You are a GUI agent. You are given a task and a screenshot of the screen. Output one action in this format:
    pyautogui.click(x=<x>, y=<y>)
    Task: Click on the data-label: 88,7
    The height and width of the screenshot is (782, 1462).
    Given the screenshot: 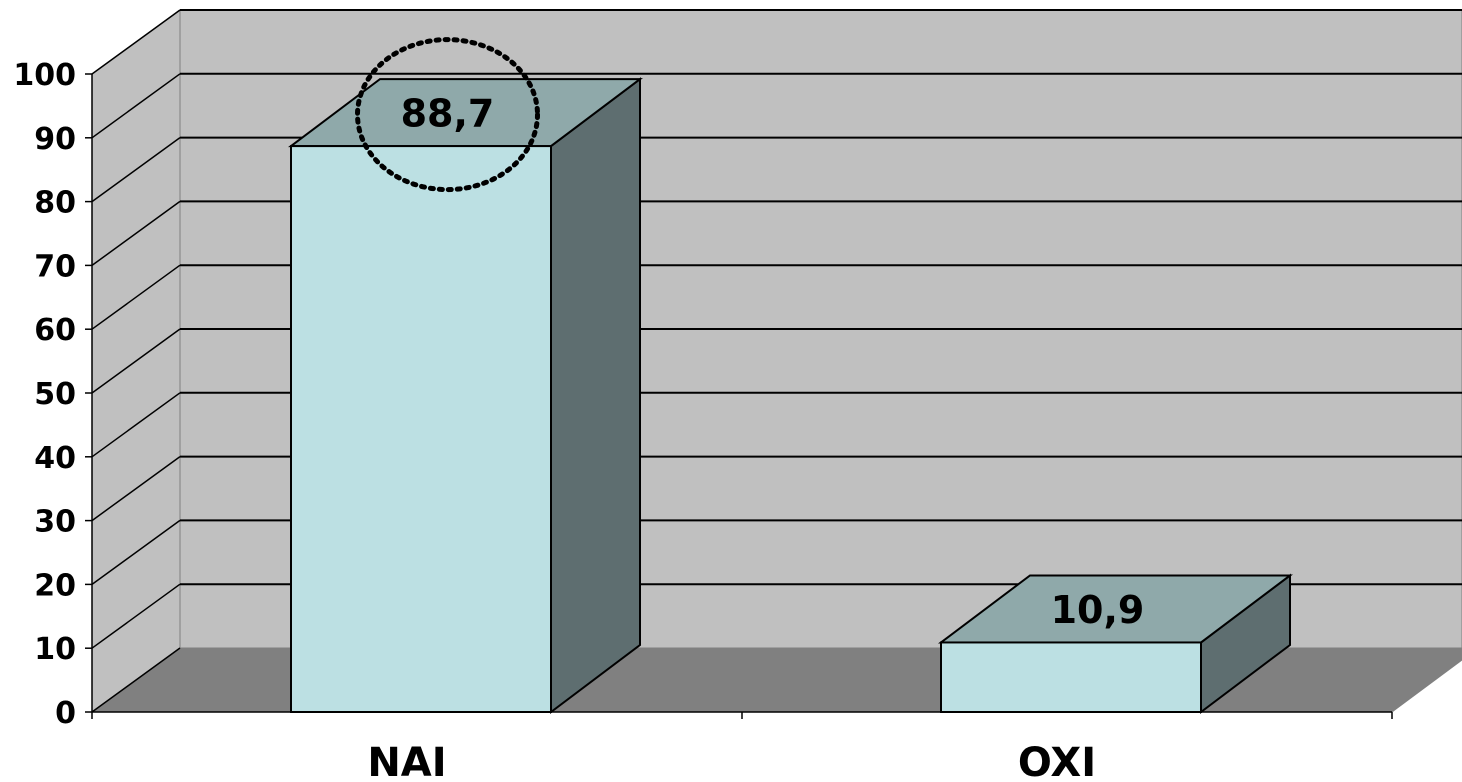 What is the action you would take?
    pyautogui.click(x=448, y=114)
    